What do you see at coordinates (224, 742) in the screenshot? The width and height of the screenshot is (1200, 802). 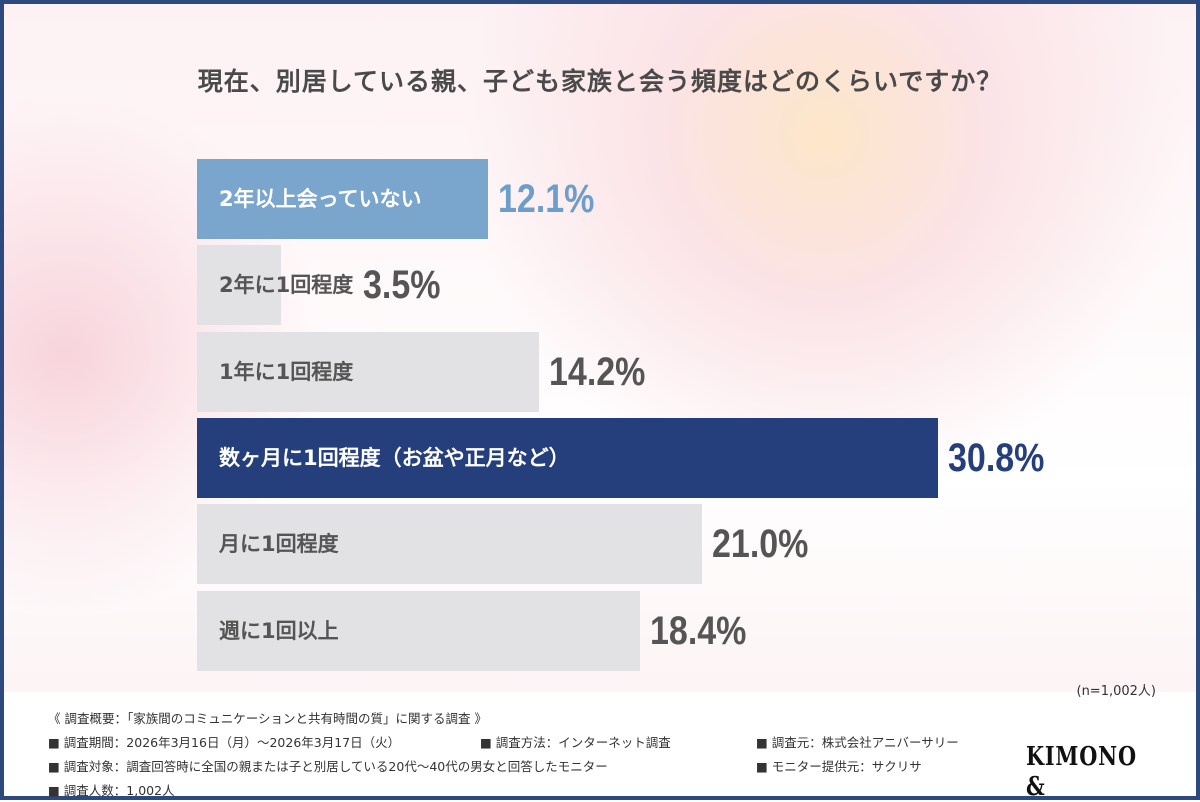 I see `survey-period: ■ 調査期間：2026年3月16日（月）～2026年3月17日（火）` at bounding box center [224, 742].